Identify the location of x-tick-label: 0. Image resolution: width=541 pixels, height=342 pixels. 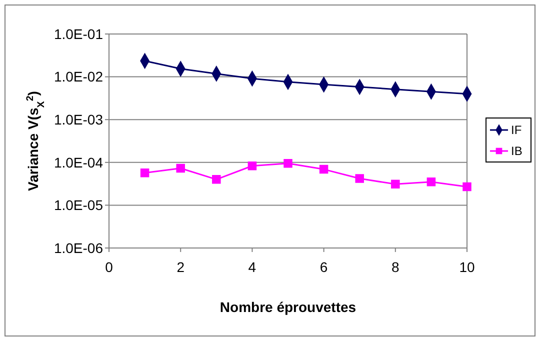
(109, 267).